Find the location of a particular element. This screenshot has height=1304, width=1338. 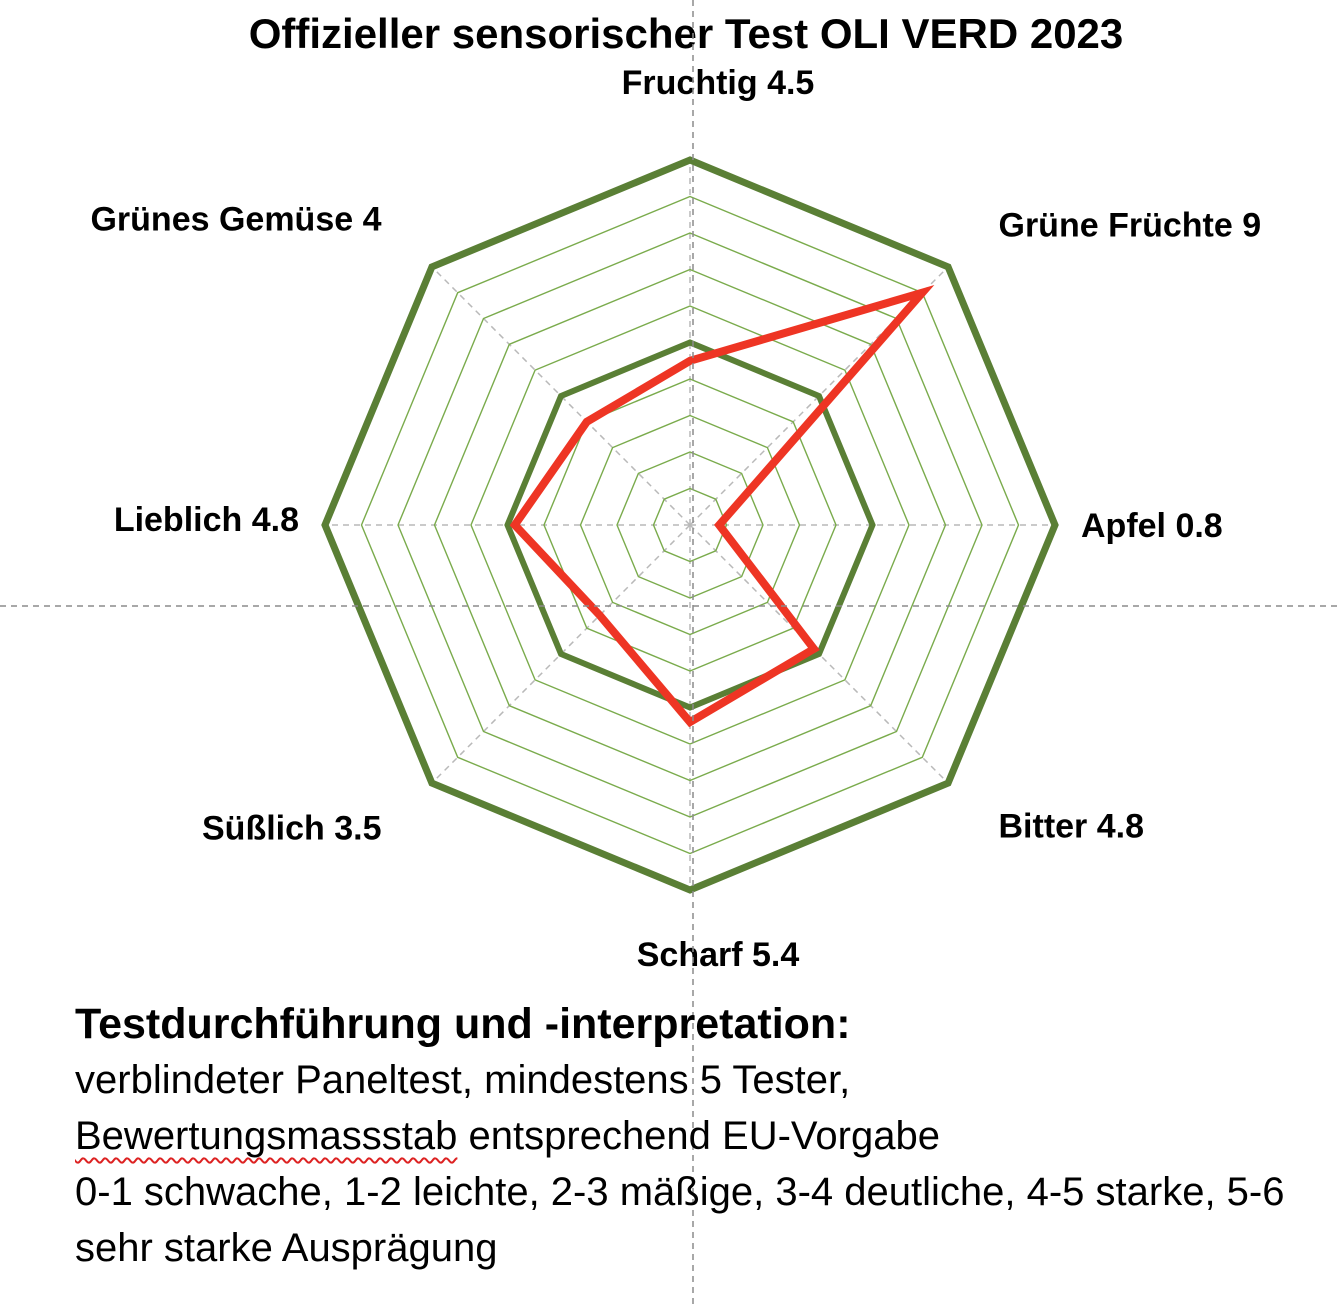

axis-label-2: Grüne Früchte 9 is located at coordinates (1130, 226).